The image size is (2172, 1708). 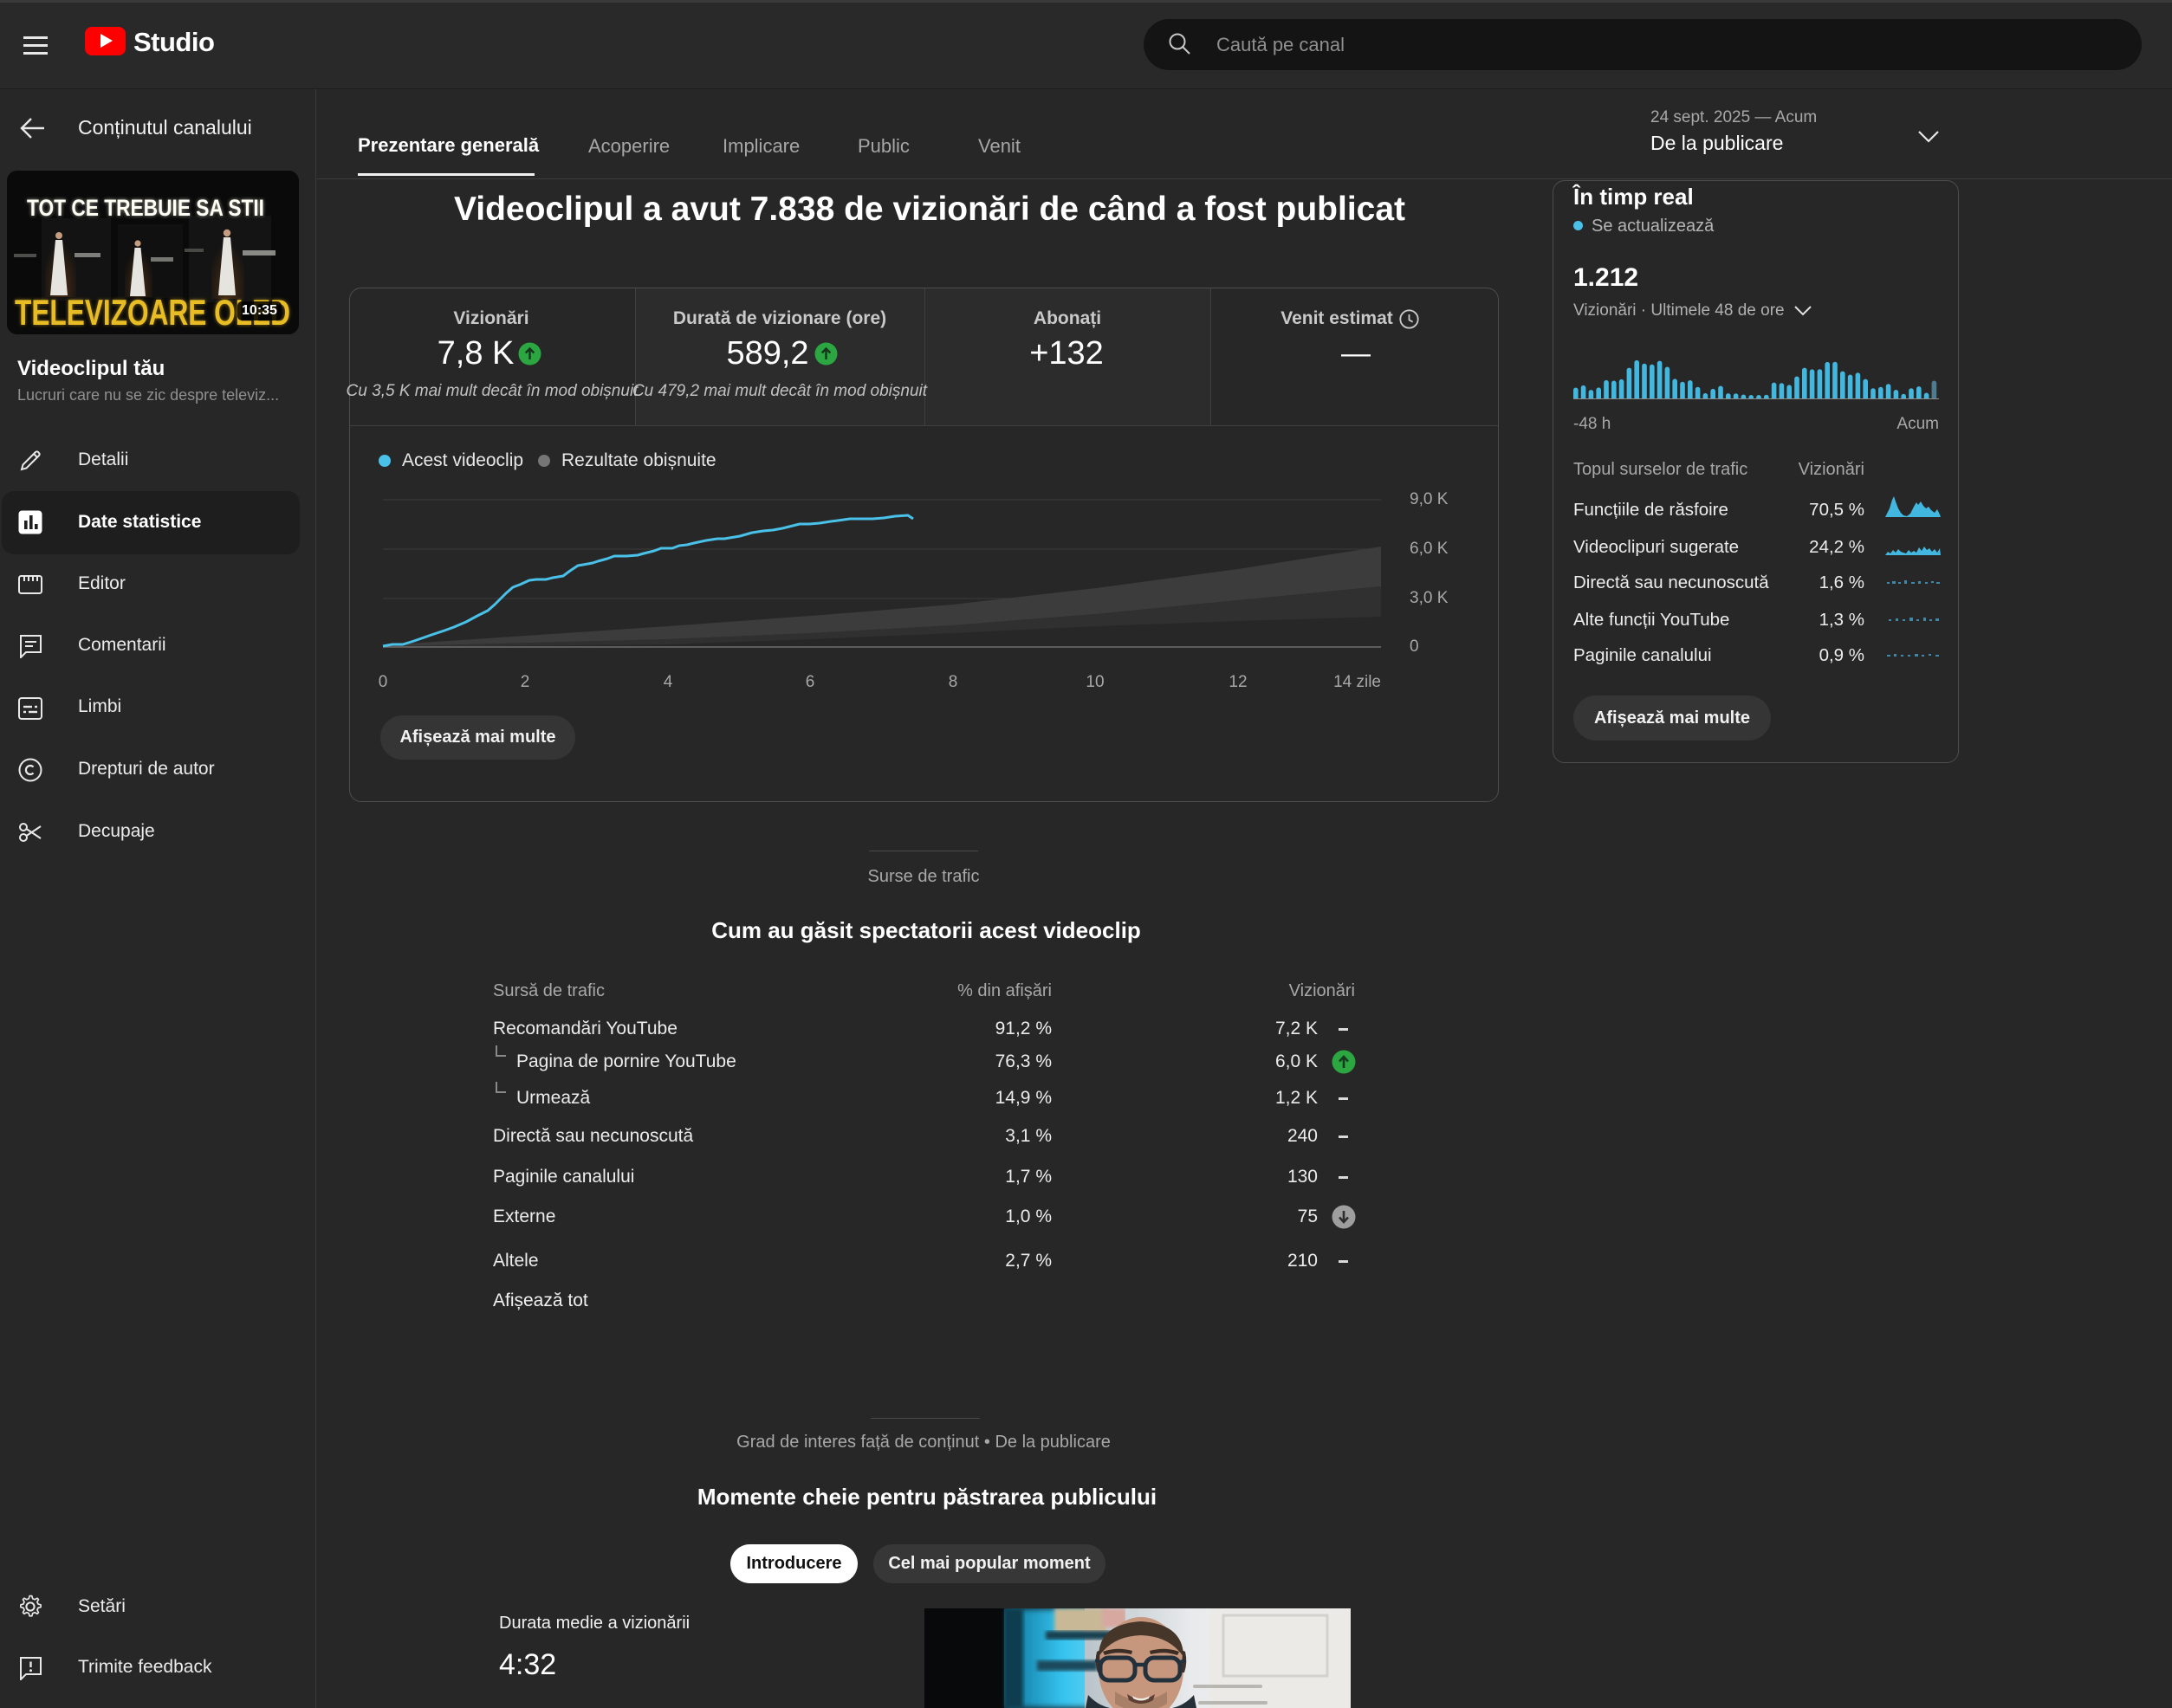 What do you see at coordinates (145, 208) in the screenshot?
I see `svg-text: TOT CE TREBUIE SA STII` at bounding box center [145, 208].